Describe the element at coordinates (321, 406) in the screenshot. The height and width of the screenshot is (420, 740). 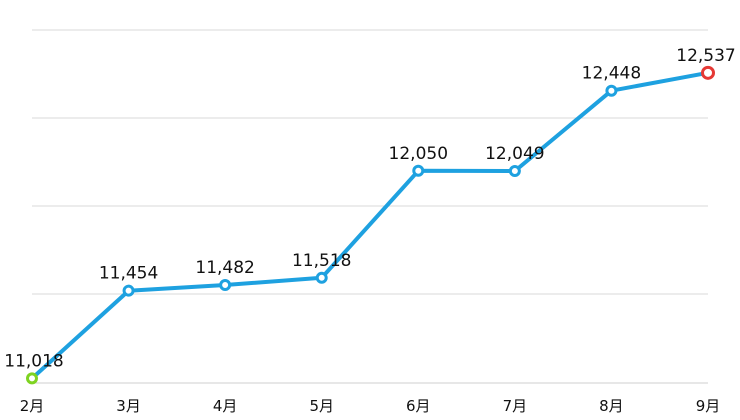
I see `x-tick-label-5月: 5月` at that location.